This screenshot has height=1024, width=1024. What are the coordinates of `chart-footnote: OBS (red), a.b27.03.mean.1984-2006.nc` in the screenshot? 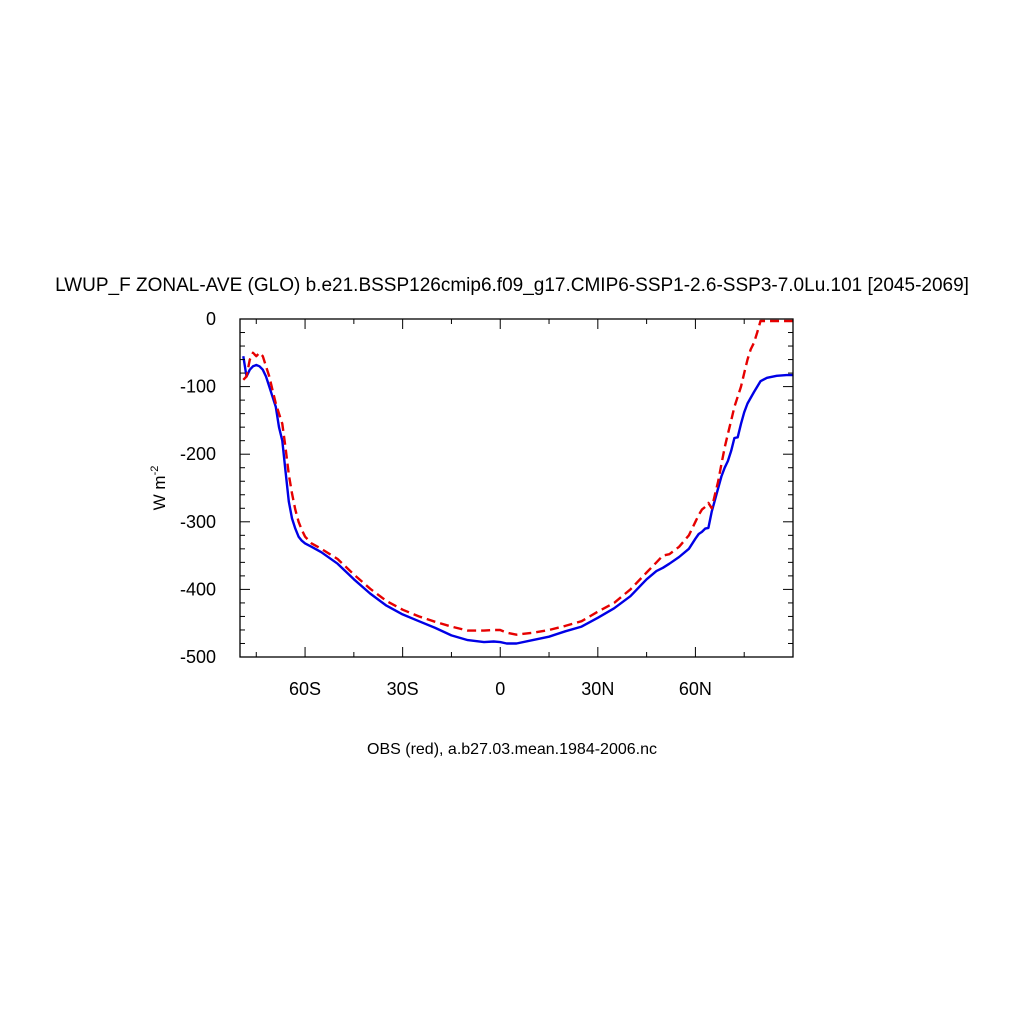 It's located at (512, 749).